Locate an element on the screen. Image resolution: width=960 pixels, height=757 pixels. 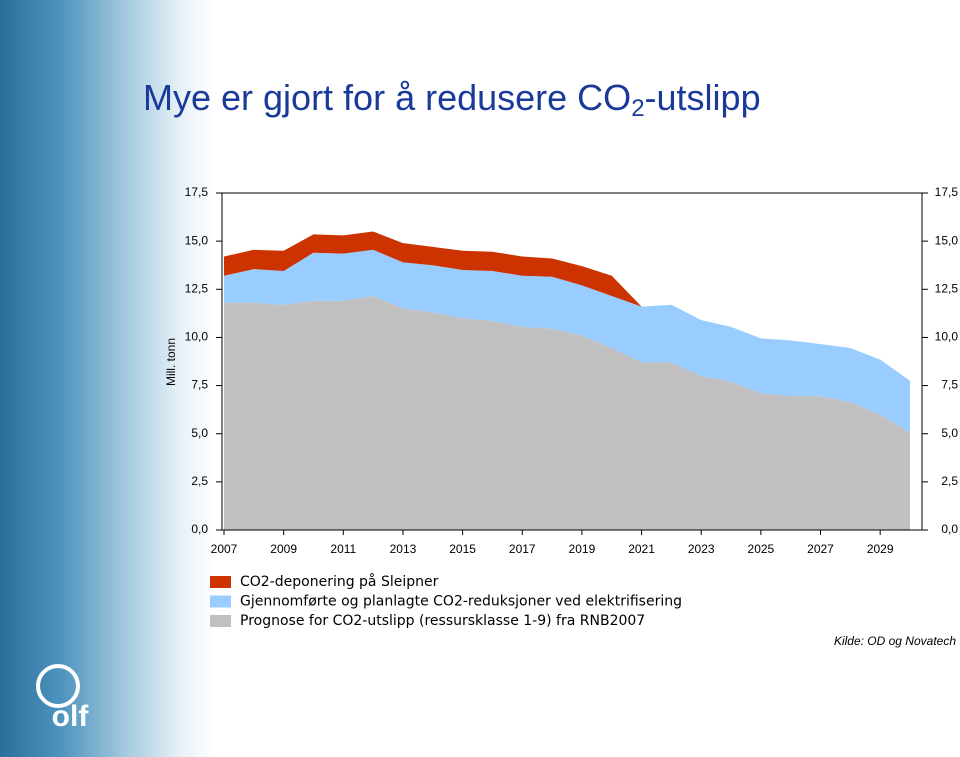
y-tick-label: 17,5 is located at coordinates (197, 192).